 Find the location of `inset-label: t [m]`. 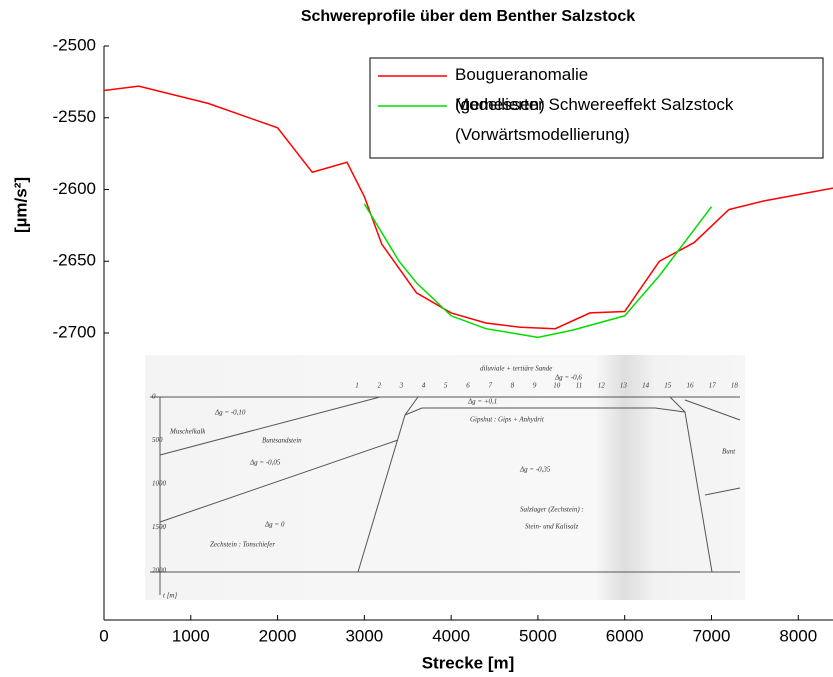

inset-label: t [m] is located at coordinates (170, 596).